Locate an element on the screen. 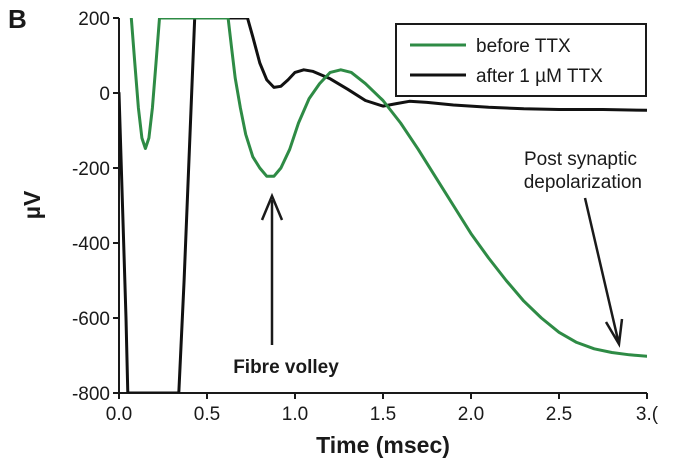 The width and height of the screenshot is (678, 465). x-tick-label: 0.5 is located at coordinates (207, 414).